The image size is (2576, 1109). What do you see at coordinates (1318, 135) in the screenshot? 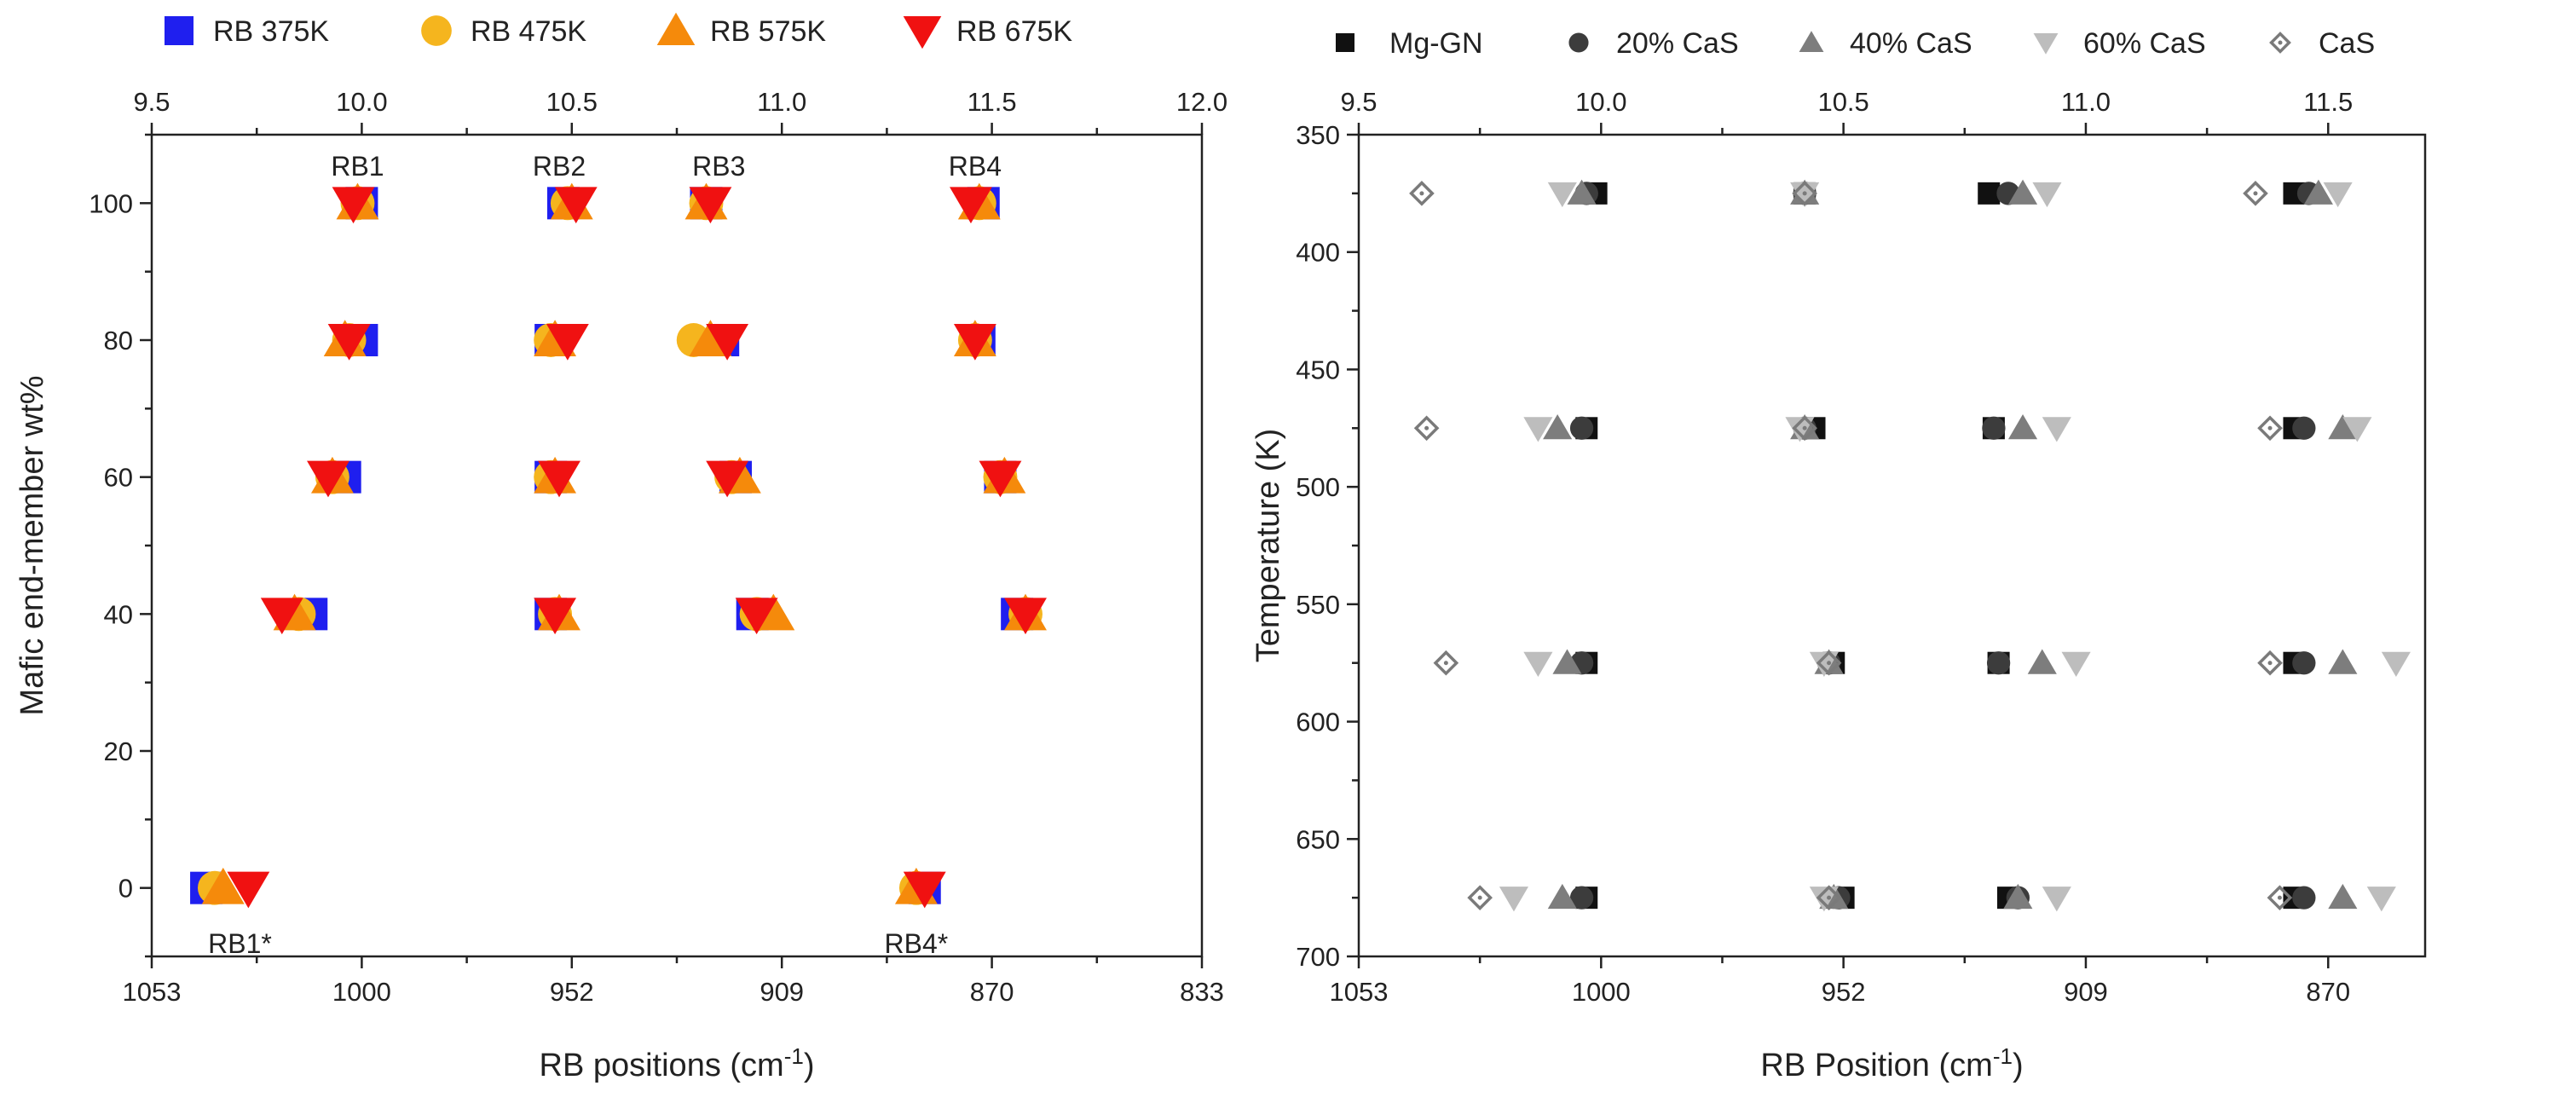
I see `y-tick-label: 350` at bounding box center [1318, 135].